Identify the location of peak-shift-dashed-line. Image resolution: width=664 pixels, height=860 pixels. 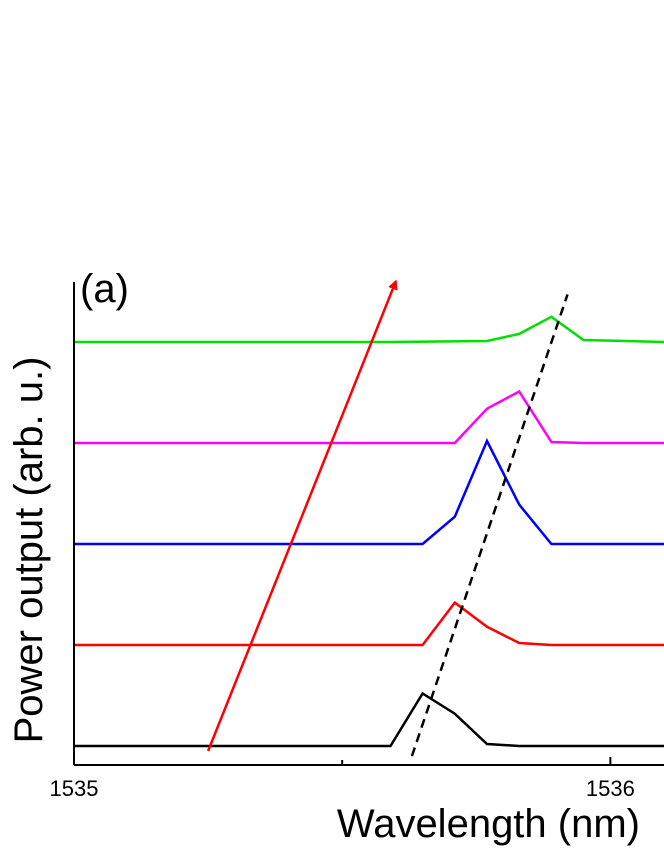
(489, 525).